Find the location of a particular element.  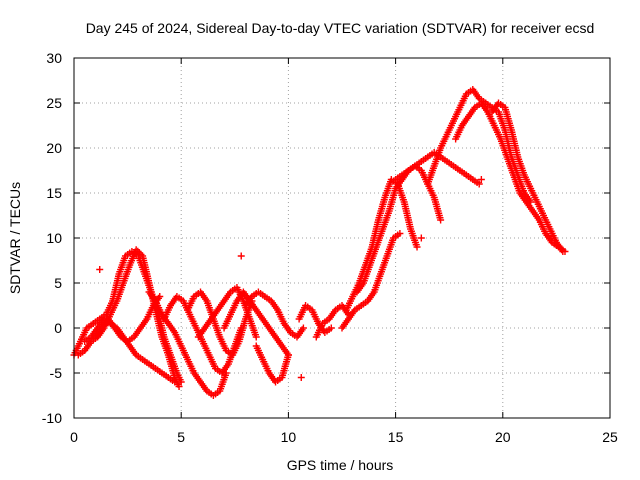

y-tick-label: 30 is located at coordinates (54, 58).